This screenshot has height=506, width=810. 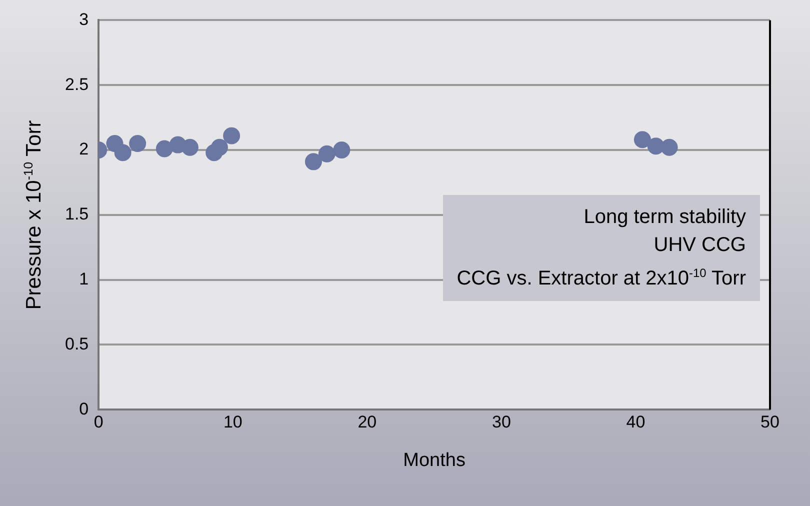 What do you see at coordinates (232, 422) in the screenshot?
I see `x-tick-label: 10` at bounding box center [232, 422].